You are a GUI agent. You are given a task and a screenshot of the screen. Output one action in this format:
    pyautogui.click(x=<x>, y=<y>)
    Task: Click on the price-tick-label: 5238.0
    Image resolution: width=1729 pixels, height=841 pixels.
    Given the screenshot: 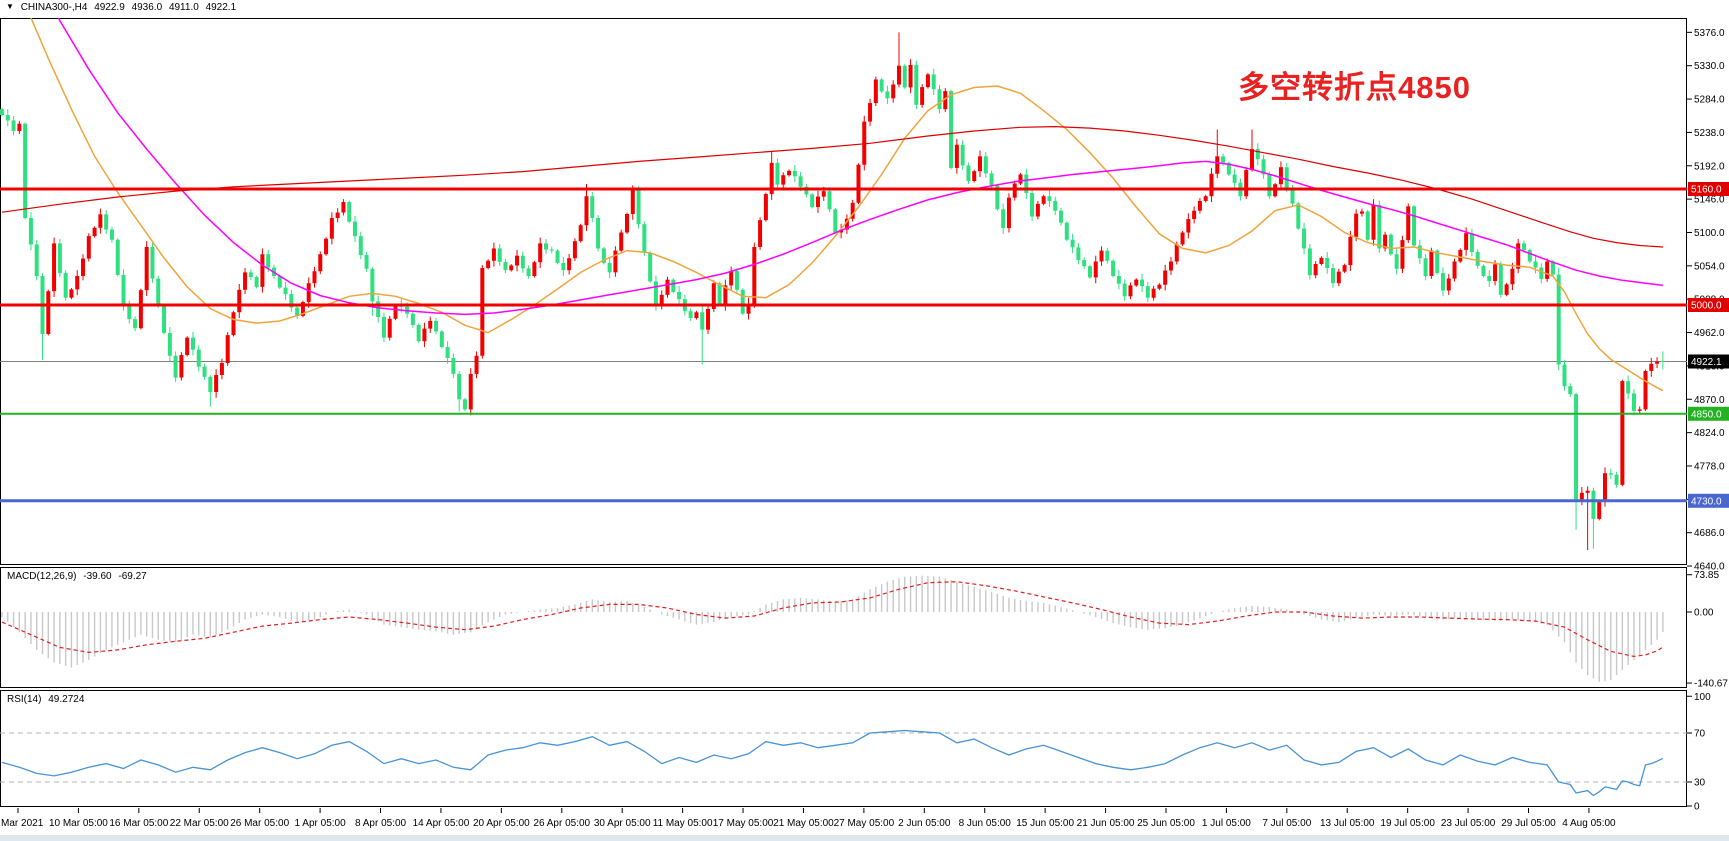 What is the action you would take?
    pyautogui.click(x=1709, y=133)
    